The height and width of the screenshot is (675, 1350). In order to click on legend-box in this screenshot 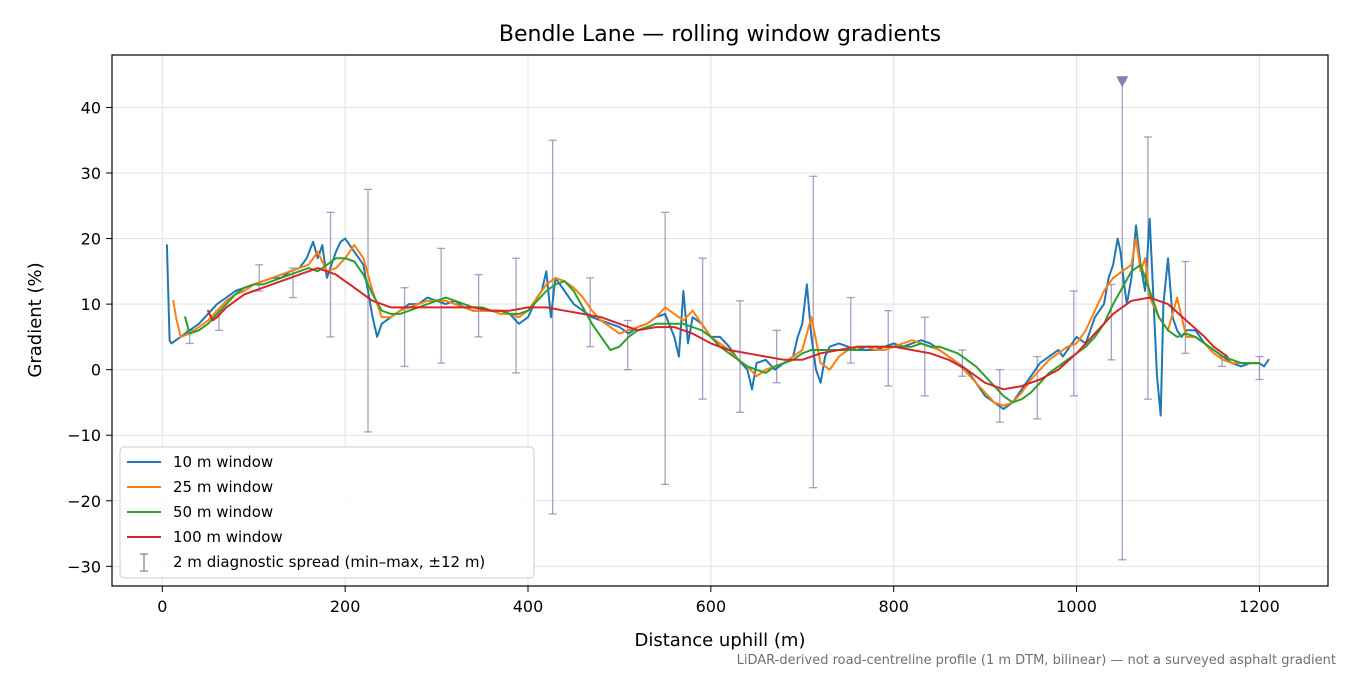, I will do `click(327, 512)`.